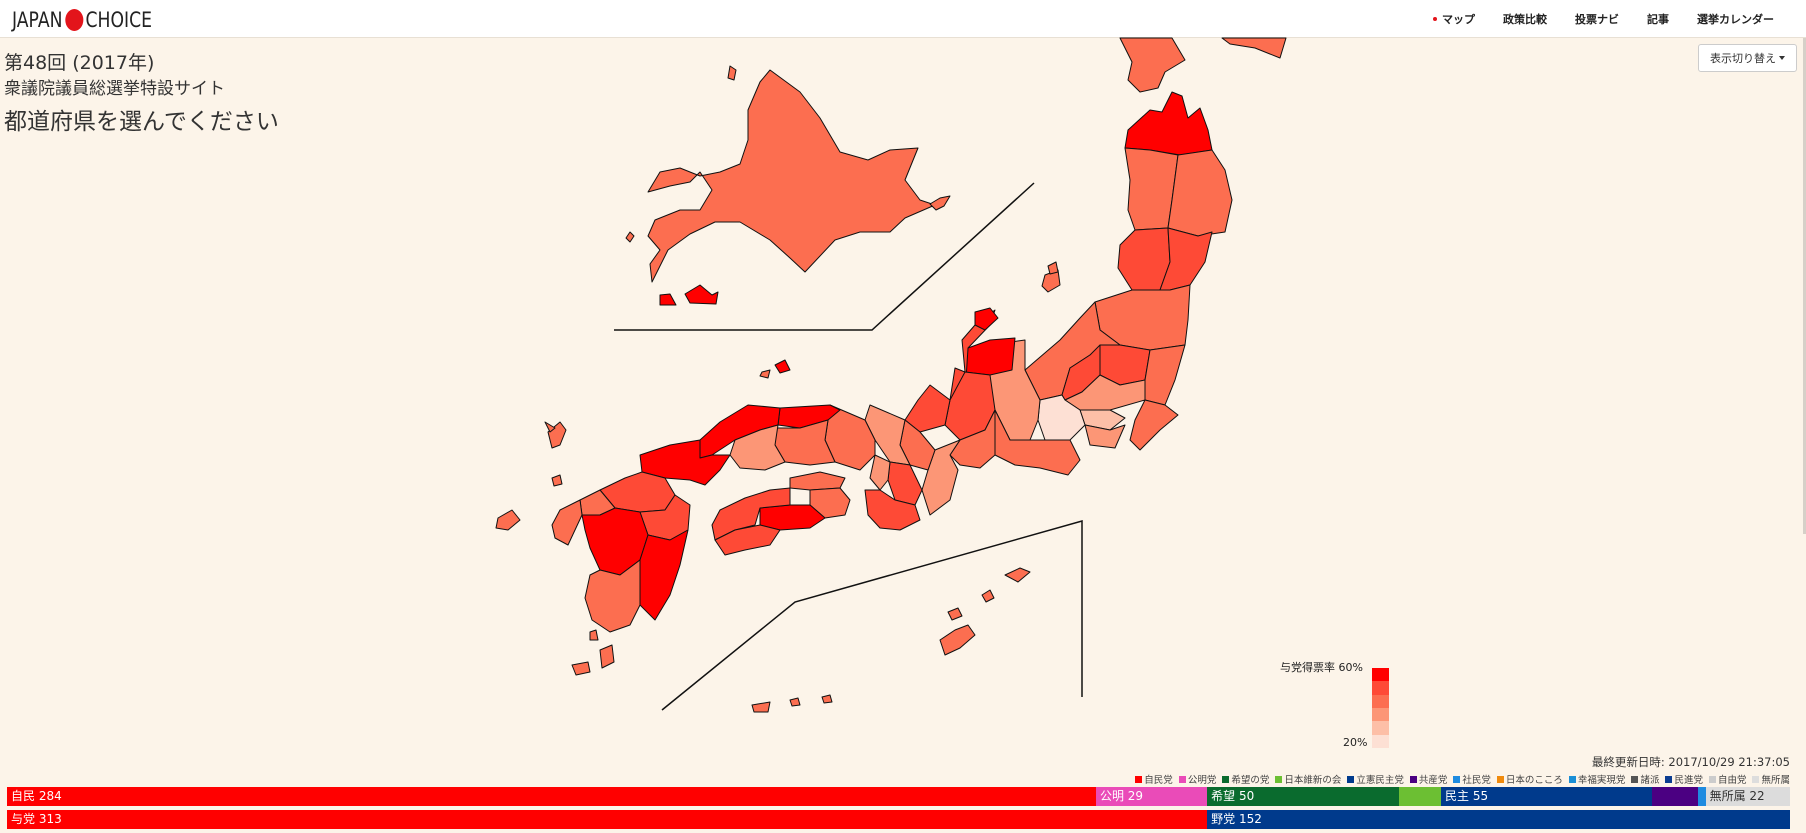 The width and height of the screenshot is (1806, 833). I want to click on prefecture-yamagata, so click(1144, 259).